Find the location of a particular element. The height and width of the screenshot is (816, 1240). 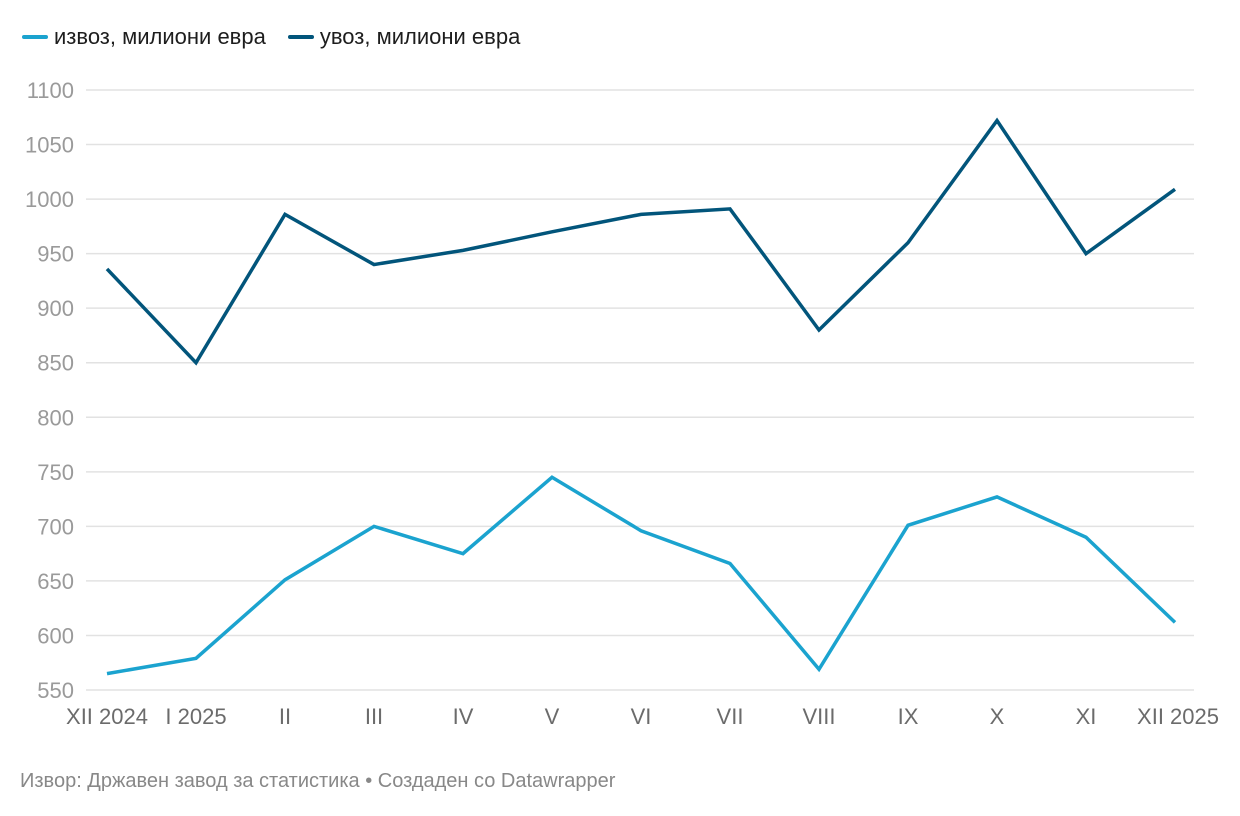

y-tick-label: 1100 is located at coordinates (50, 90).